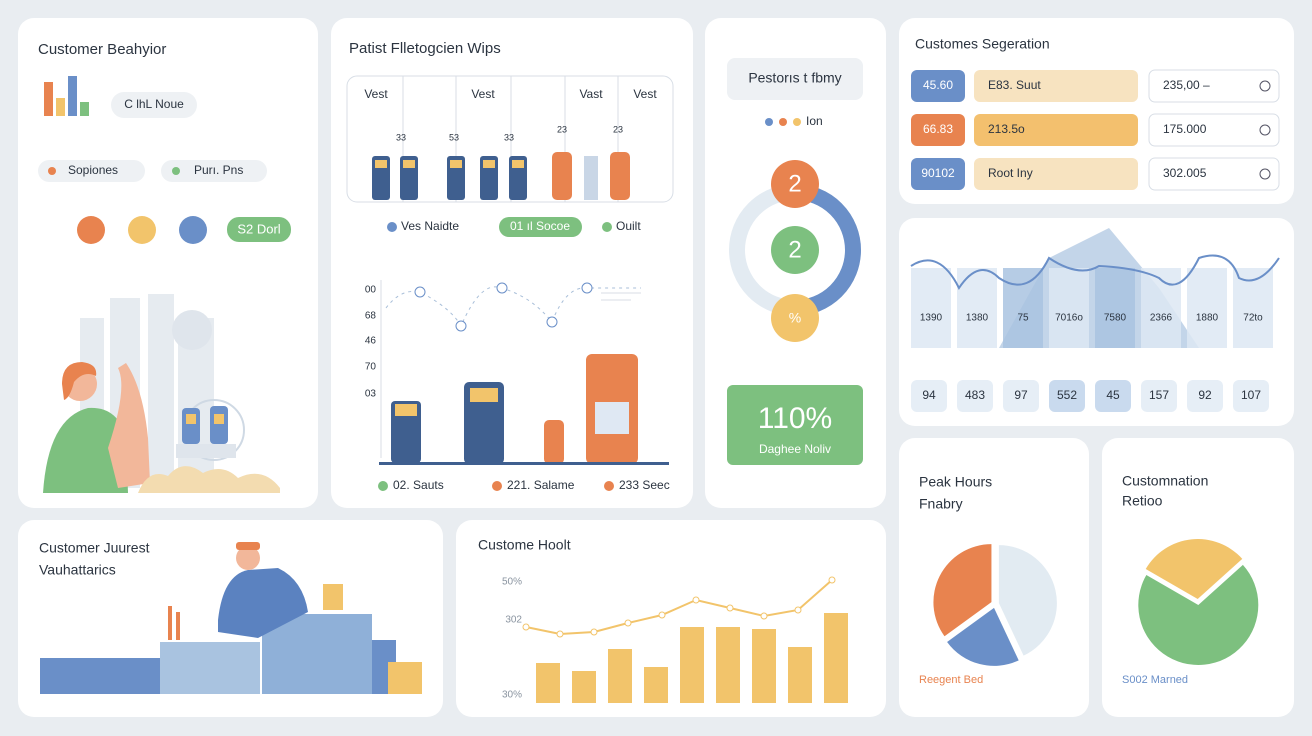 This screenshot has height=736, width=1312. I want to click on segment-name-box, so click(1056, 130).